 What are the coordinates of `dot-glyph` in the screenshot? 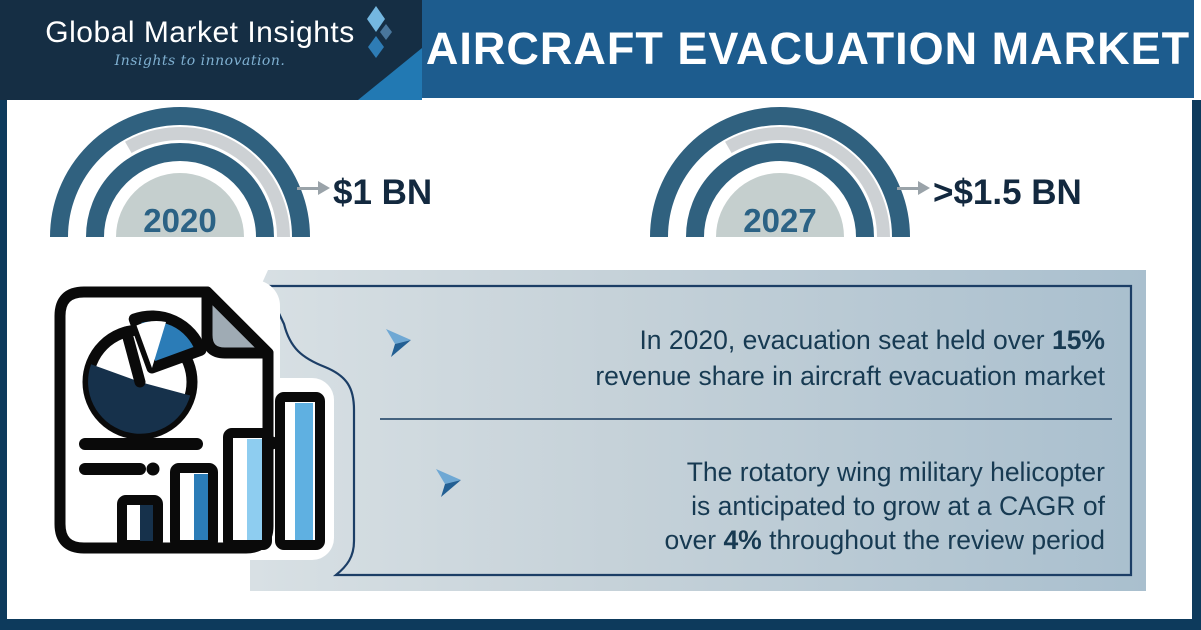 It's located at (153, 469).